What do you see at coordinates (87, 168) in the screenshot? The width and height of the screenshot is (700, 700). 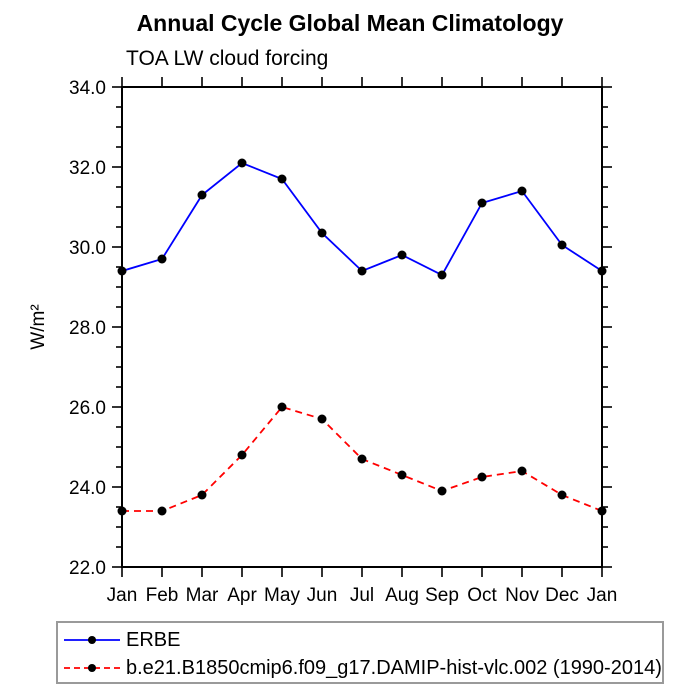 I see `y-tick-label: 32.0` at bounding box center [87, 168].